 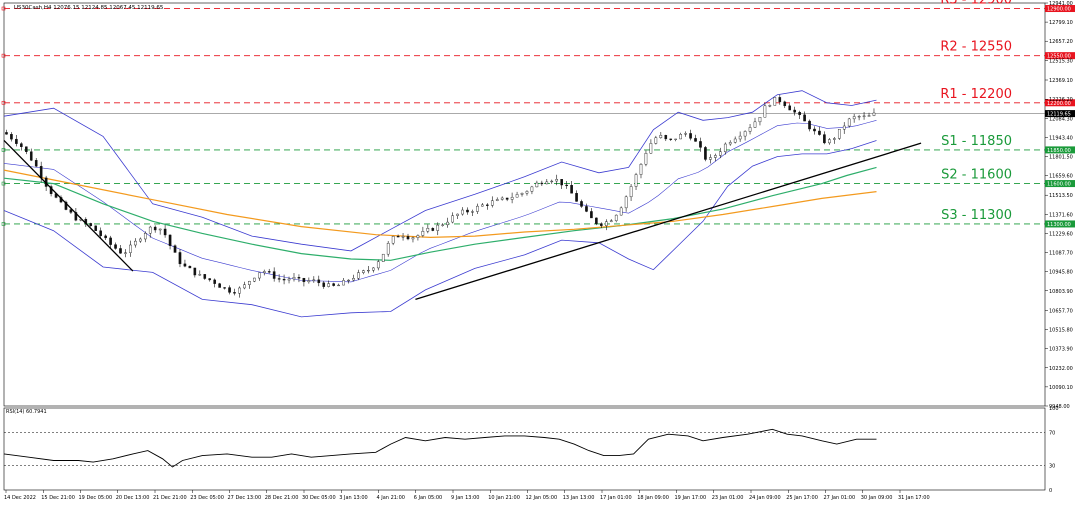 I want to click on price-tick-label: 11801.50, so click(x=1061, y=157).